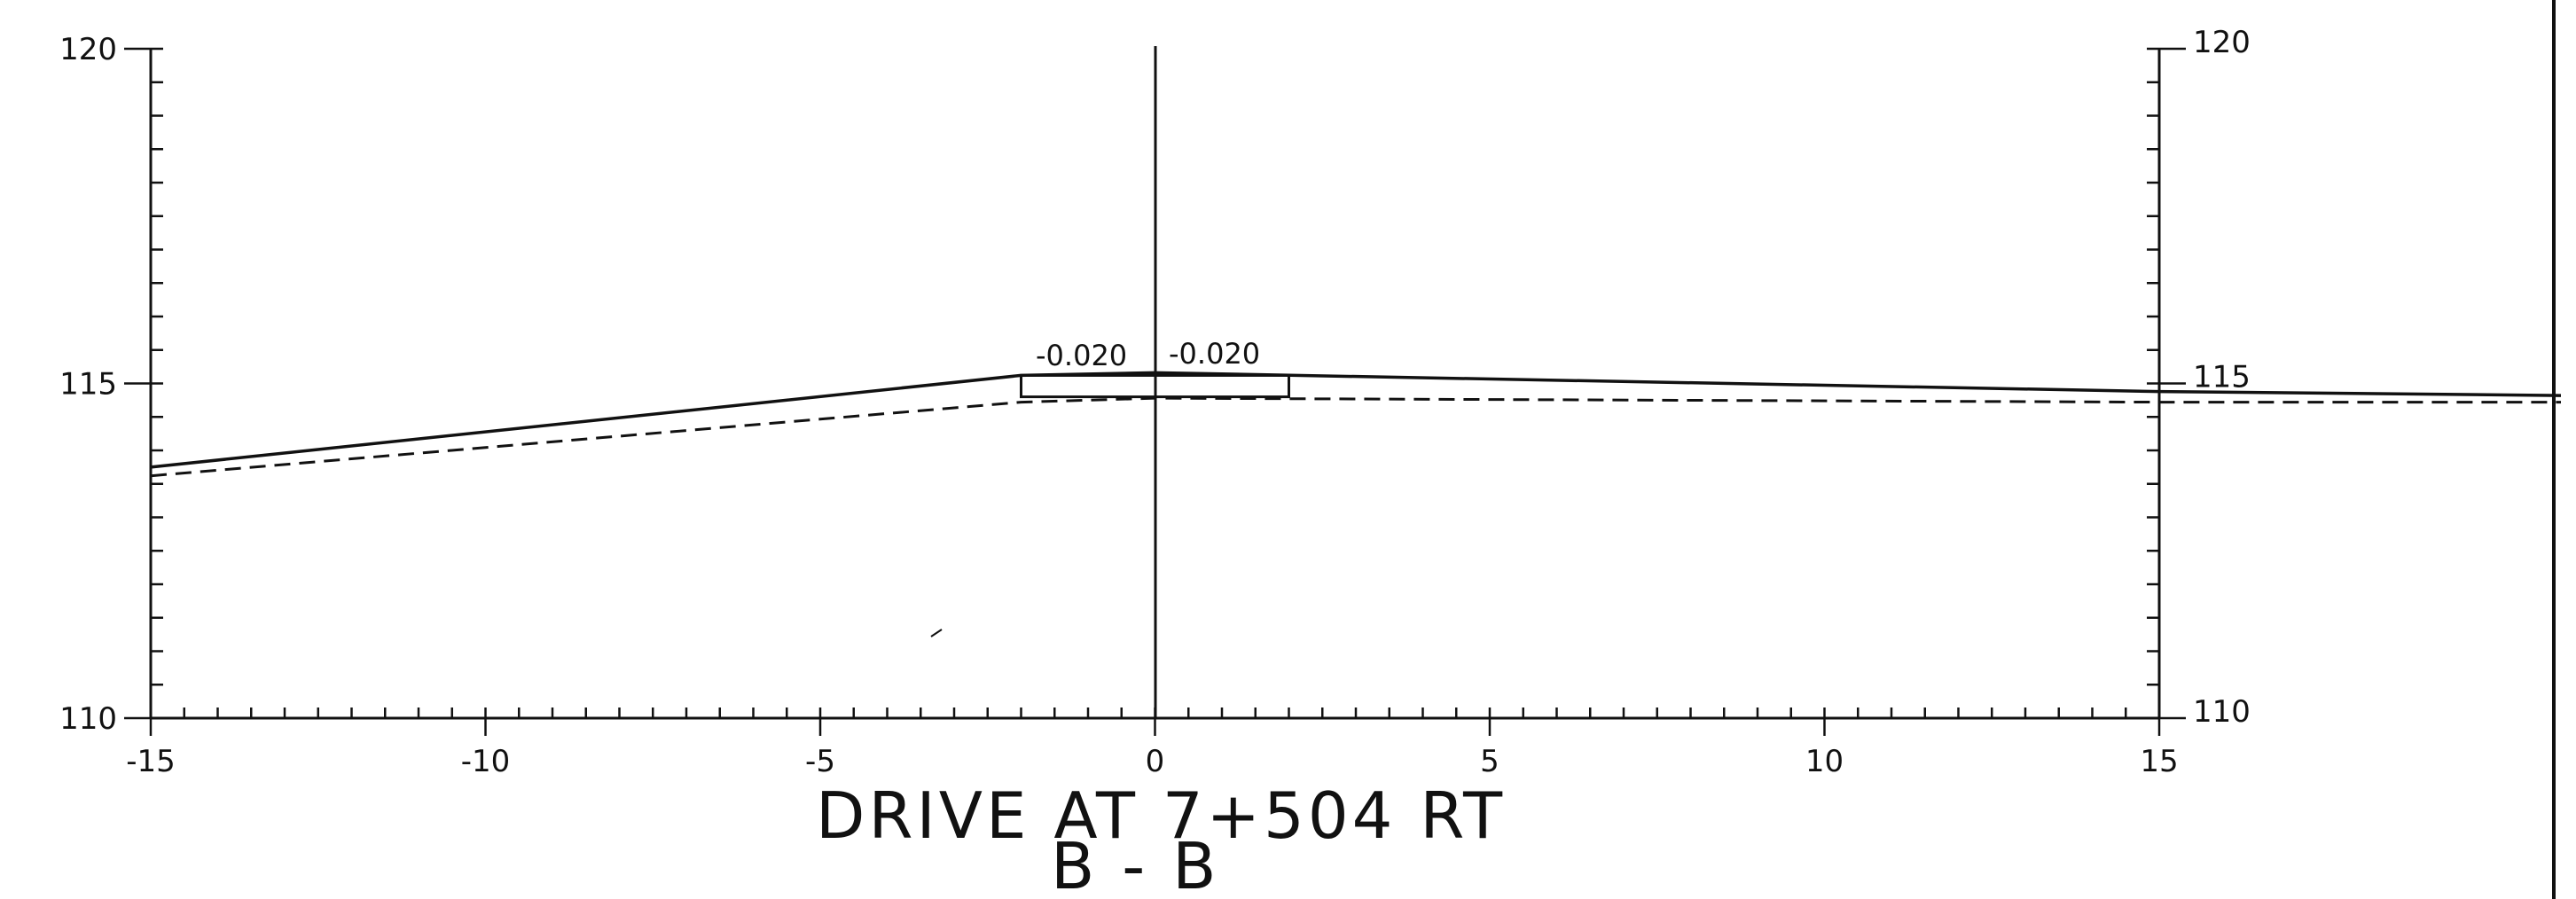  I want to click on x-tick-label: 10, so click(1824, 761).